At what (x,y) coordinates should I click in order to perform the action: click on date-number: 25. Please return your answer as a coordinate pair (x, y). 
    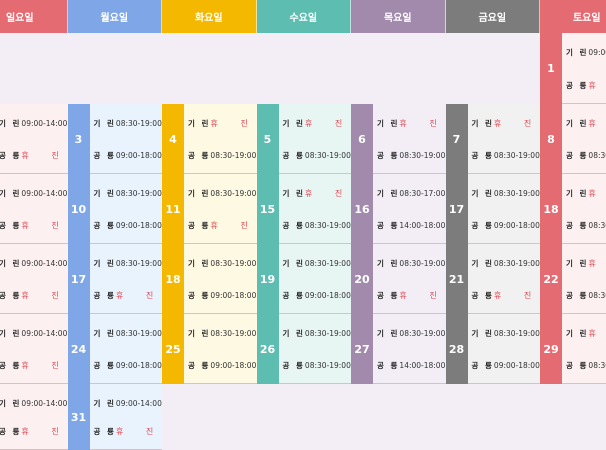
    Looking at the image, I should click on (173, 349).